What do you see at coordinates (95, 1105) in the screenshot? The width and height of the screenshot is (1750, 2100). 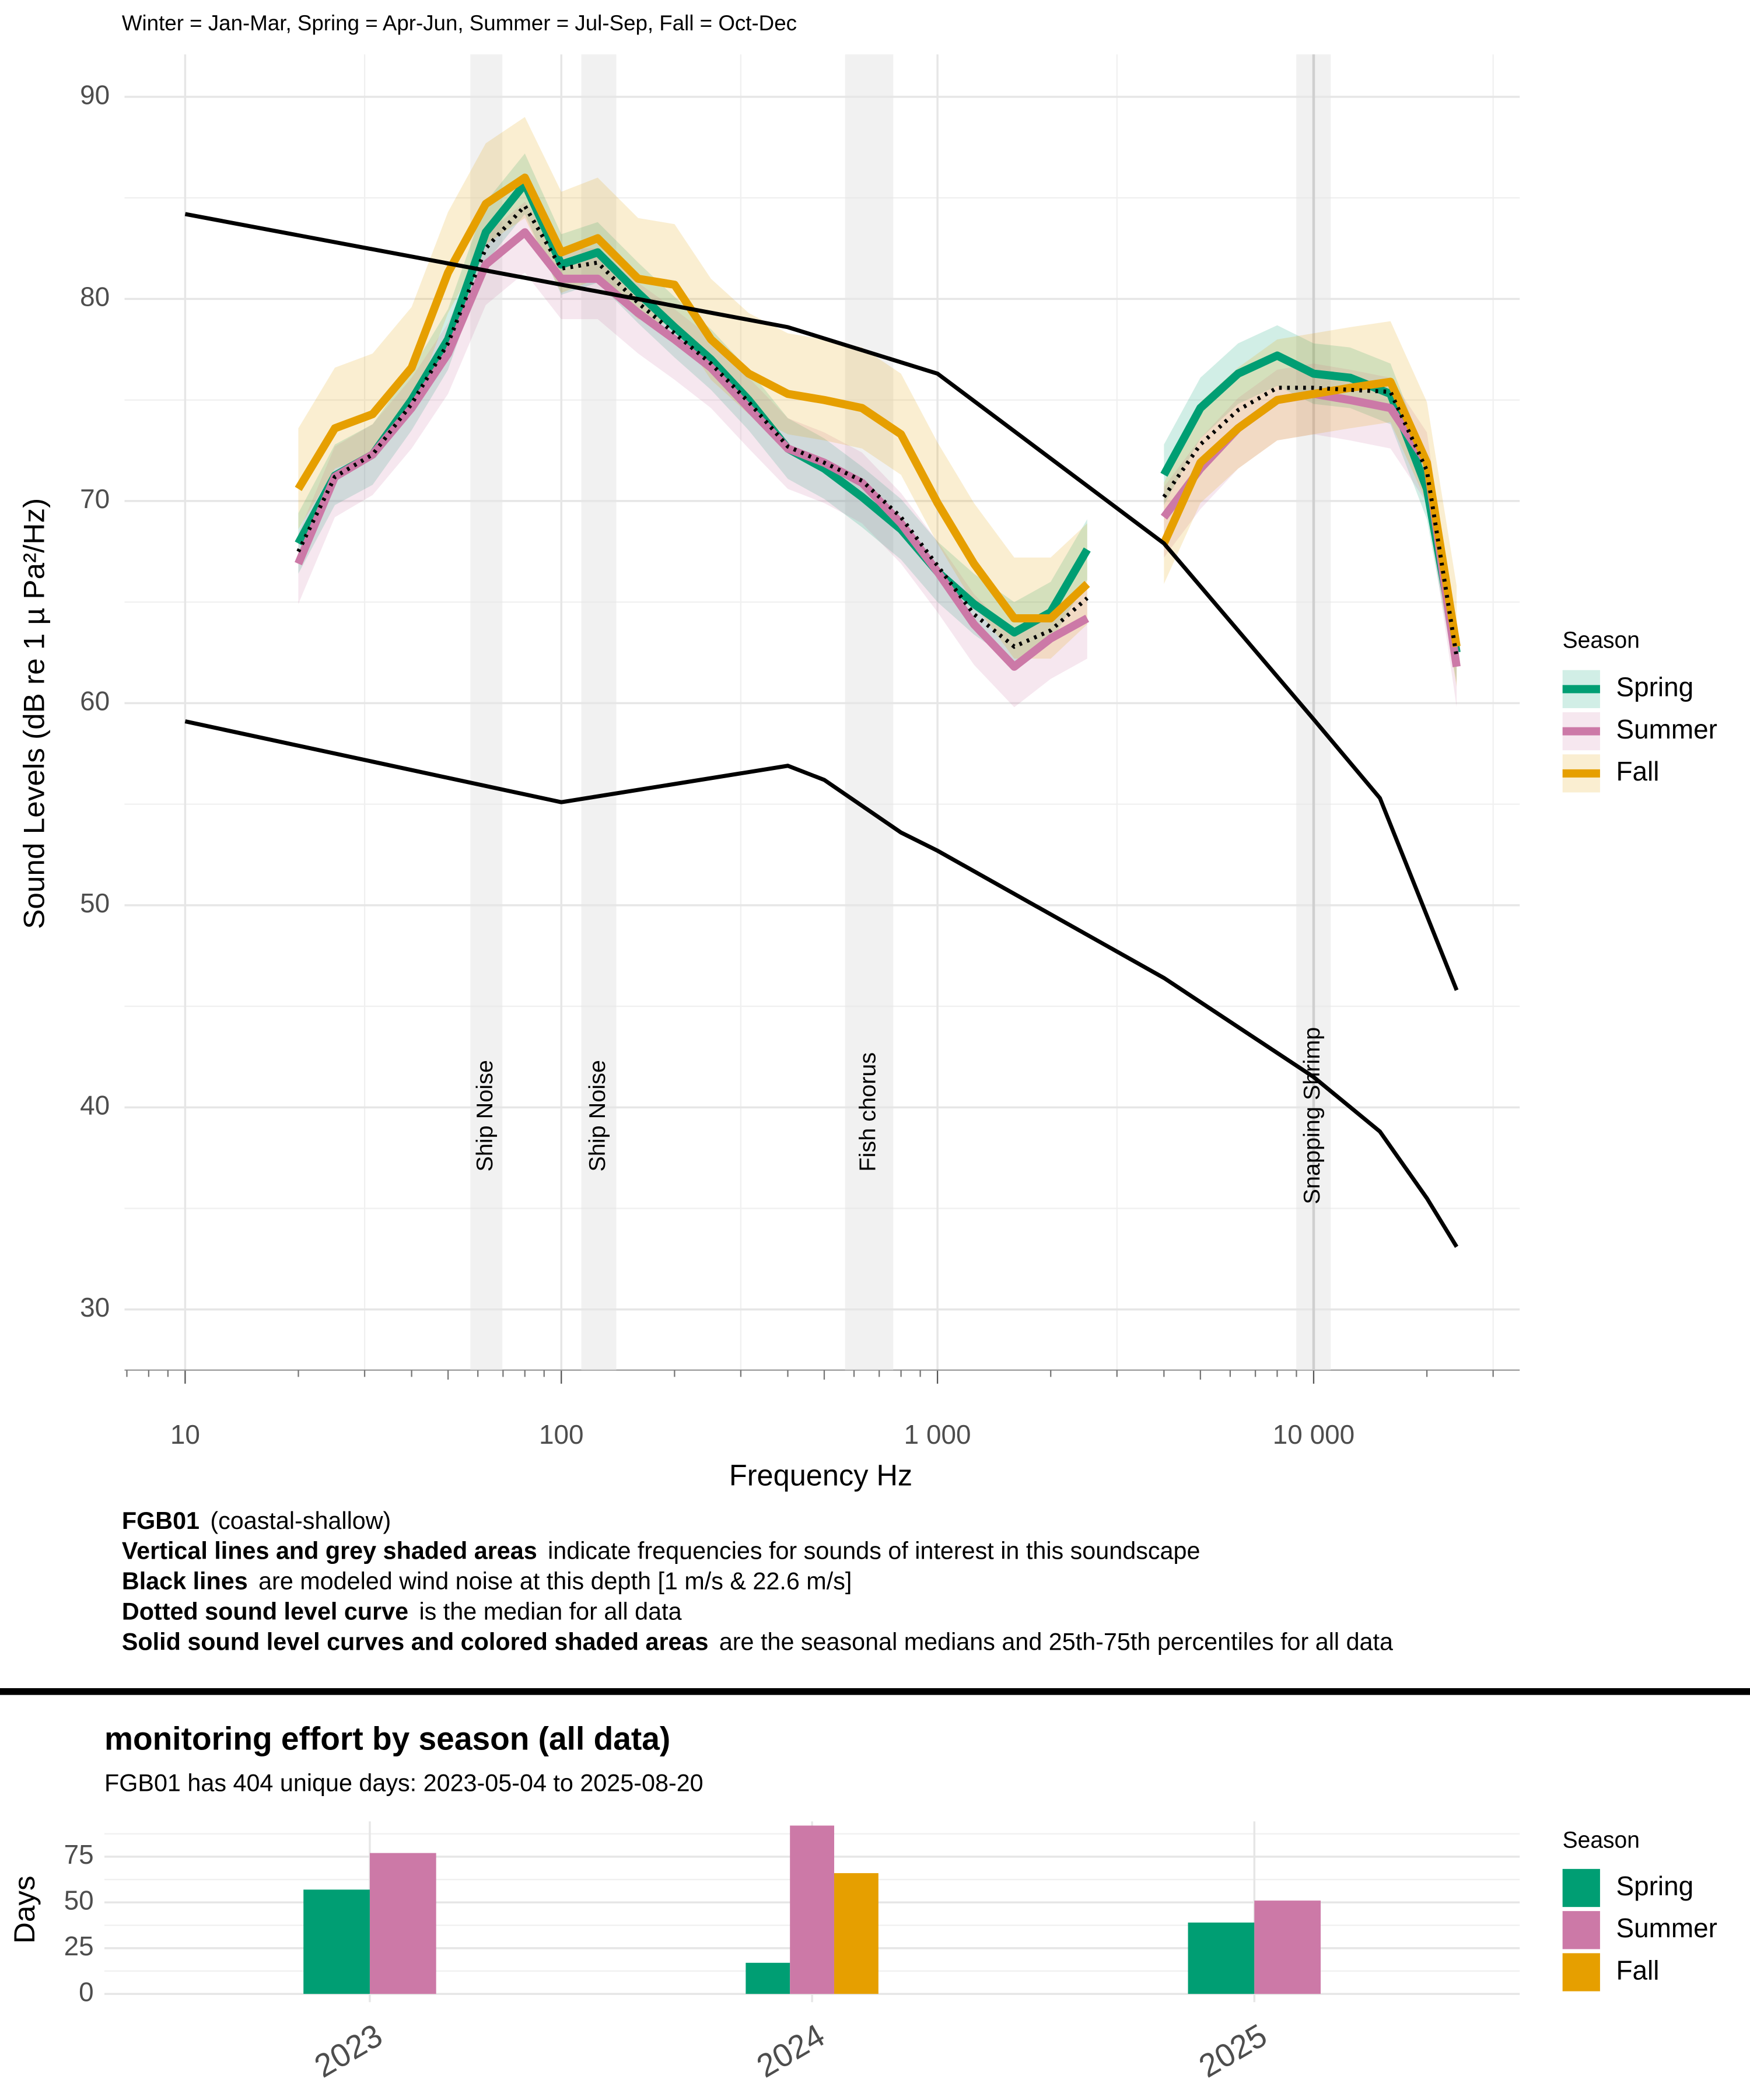 I see `y-tick-label: 40` at bounding box center [95, 1105].